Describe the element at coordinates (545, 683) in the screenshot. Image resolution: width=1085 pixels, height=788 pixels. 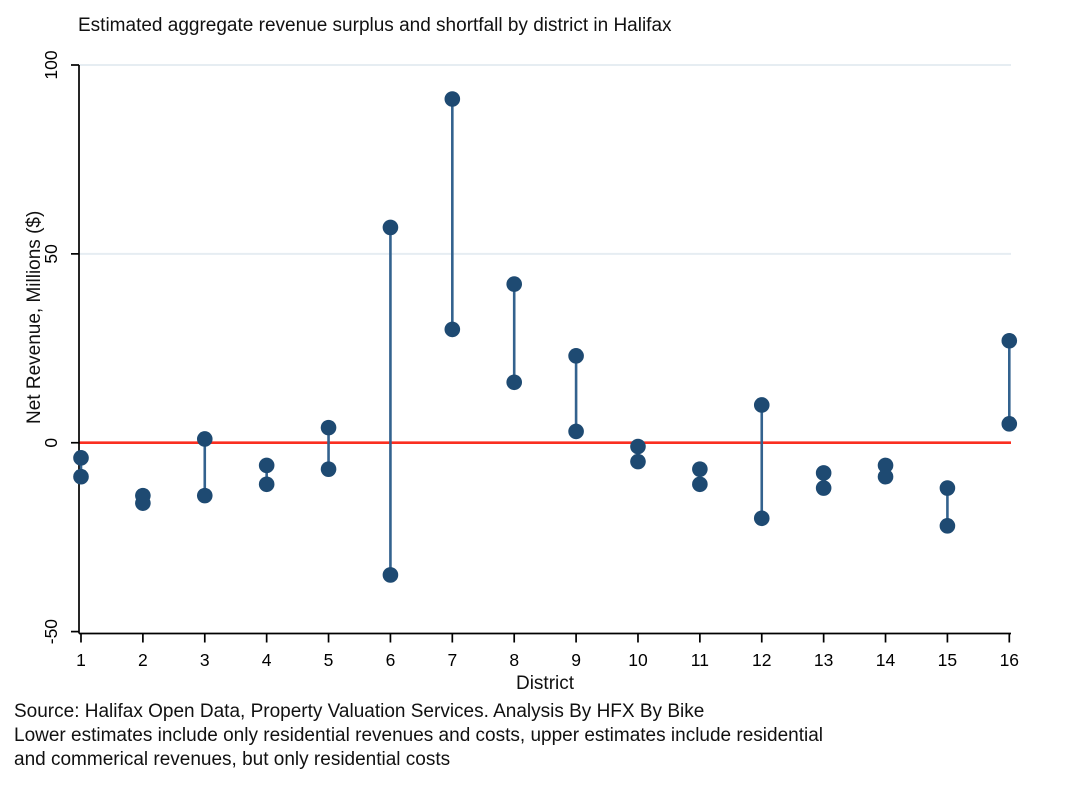
I see `x-axis-title: District` at that location.